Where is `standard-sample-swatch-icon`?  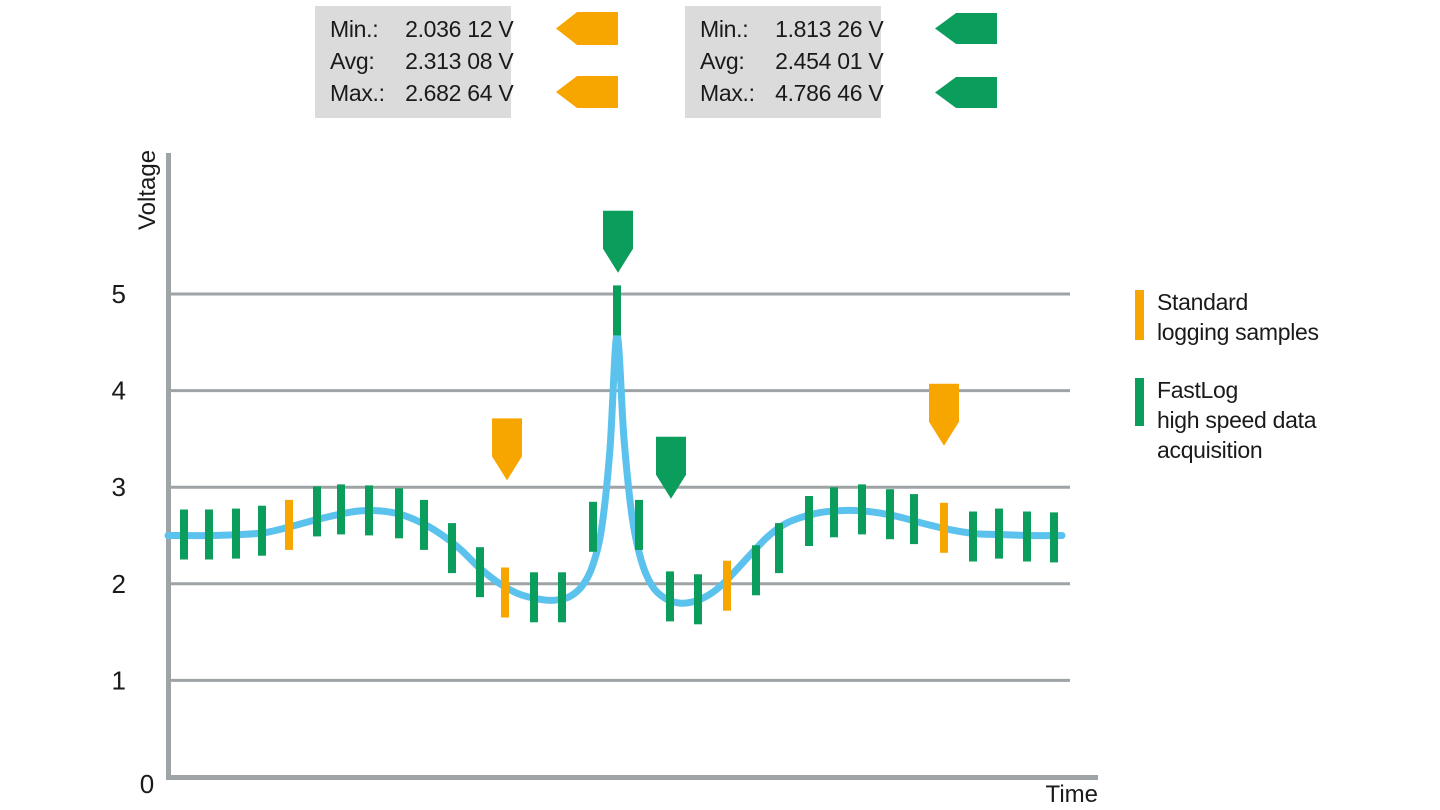 standard-sample-swatch-icon is located at coordinates (1139, 315).